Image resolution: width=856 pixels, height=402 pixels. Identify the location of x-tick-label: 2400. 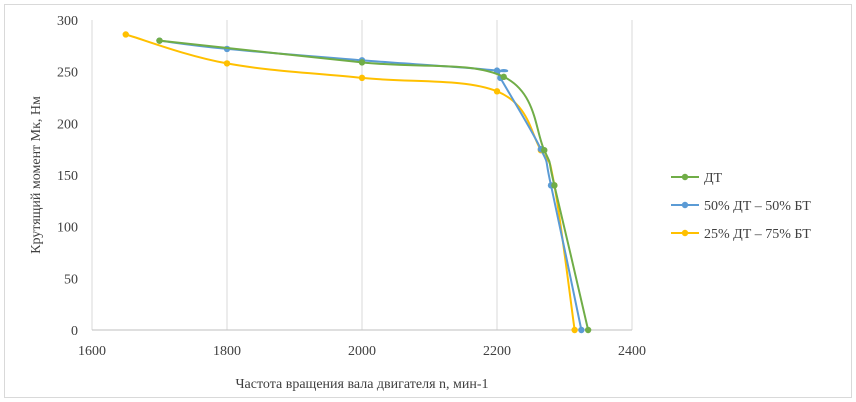
(632, 351).